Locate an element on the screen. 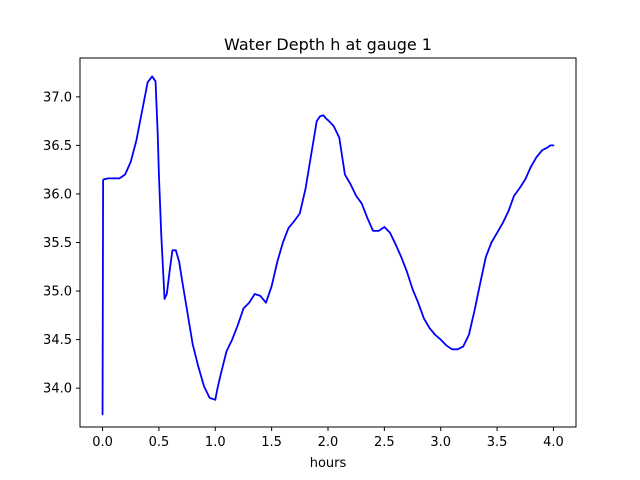 Image resolution: width=640 pixels, height=480 pixels. y-axis-ticks: 34.0 34.5 35.0 35.5 36.0 36.5 37.0 is located at coordinates (61, 243).